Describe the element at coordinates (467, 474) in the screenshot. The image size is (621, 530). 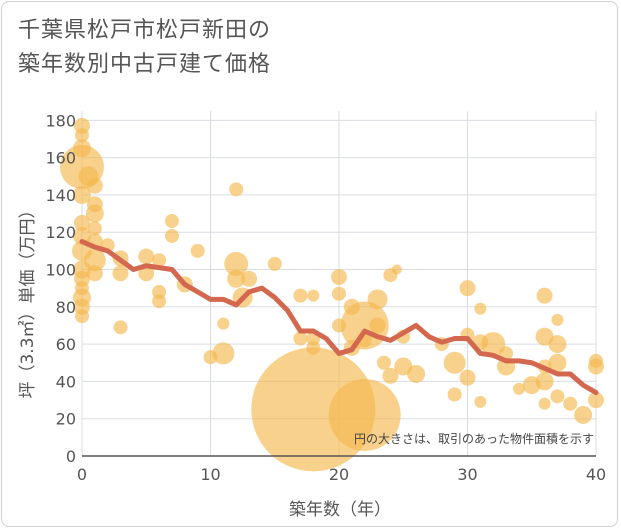
I see `x-tick-label: 30` at that location.